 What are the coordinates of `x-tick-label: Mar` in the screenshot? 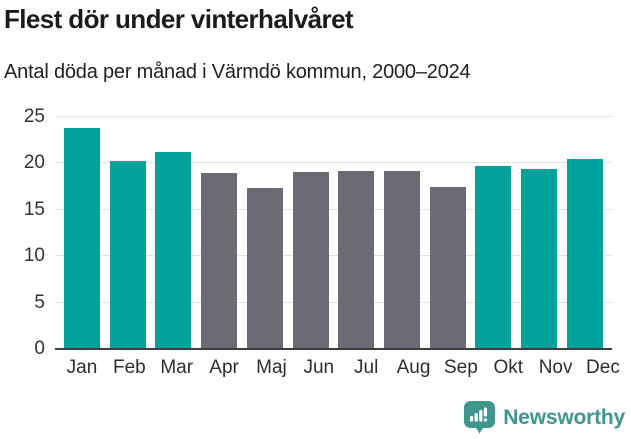 It's located at (177, 367).